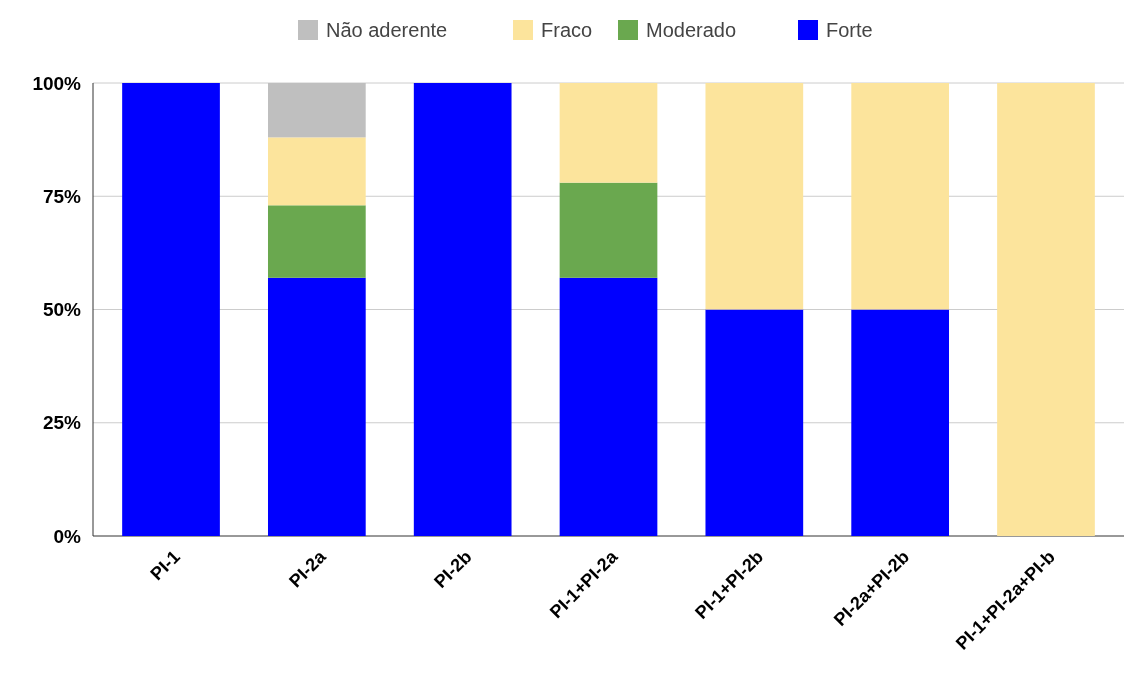 This screenshot has height=693, width=1146. Describe the element at coordinates (67, 536) in the screenshot. I see `y-tick-label: 0%` at that location.